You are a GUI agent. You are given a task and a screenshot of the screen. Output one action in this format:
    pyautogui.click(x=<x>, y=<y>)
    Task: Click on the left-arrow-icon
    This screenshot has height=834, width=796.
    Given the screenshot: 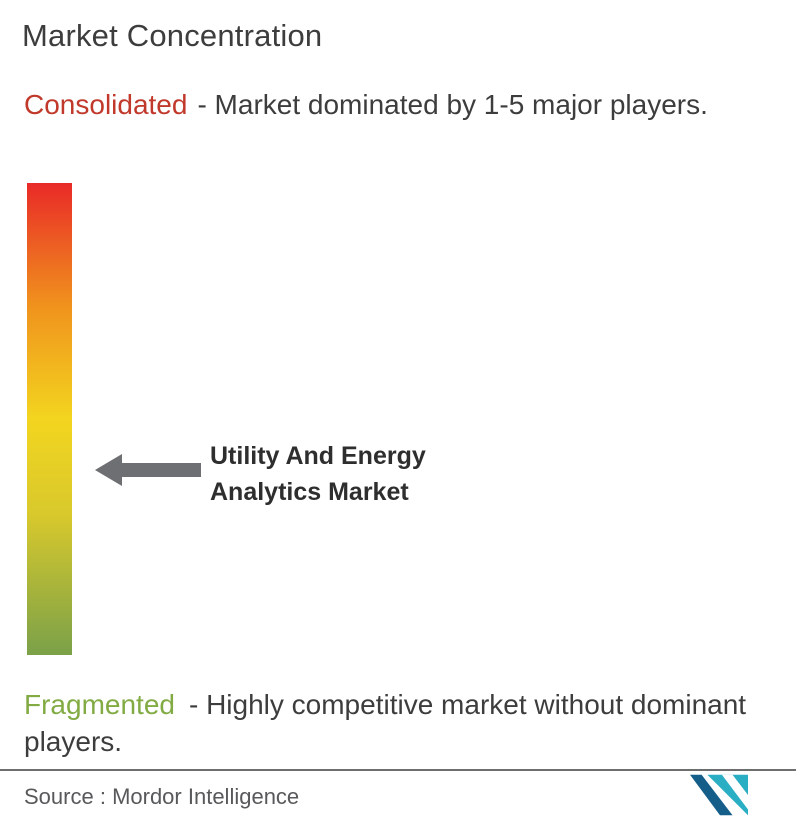 What is the action you would take?
    pyautogui.click(x=148, y=470)
    